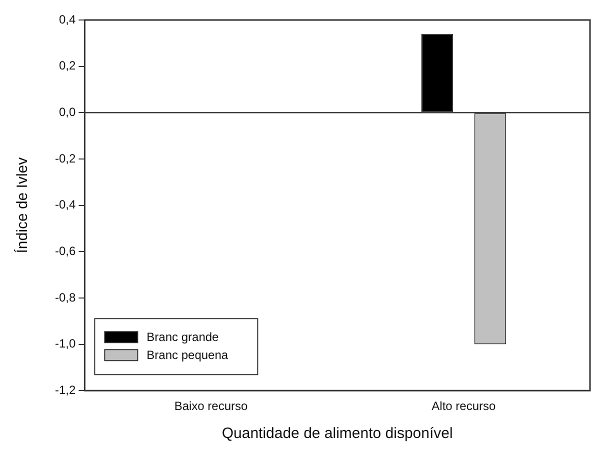 Image resolution: width=600 pixels, height=455 pixels. What do you see at coordinates (65, 297) in the screenshot?
I see `y-tick-label: -0,8` at bounding box center [65, 297].